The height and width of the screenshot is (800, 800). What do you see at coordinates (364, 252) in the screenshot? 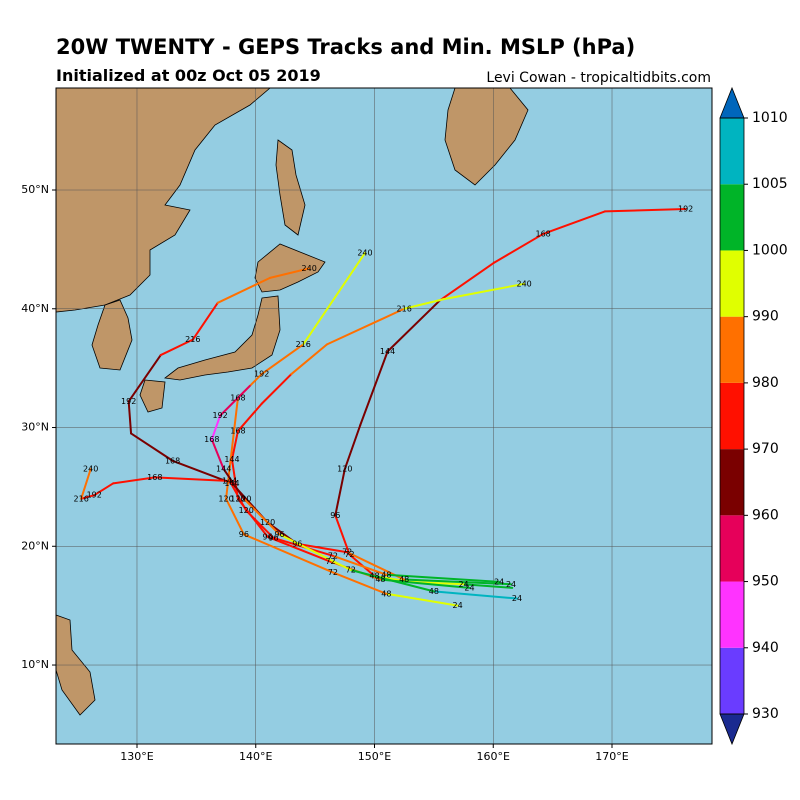
I see `hour-label: 240` at bounding box center [364, 252].